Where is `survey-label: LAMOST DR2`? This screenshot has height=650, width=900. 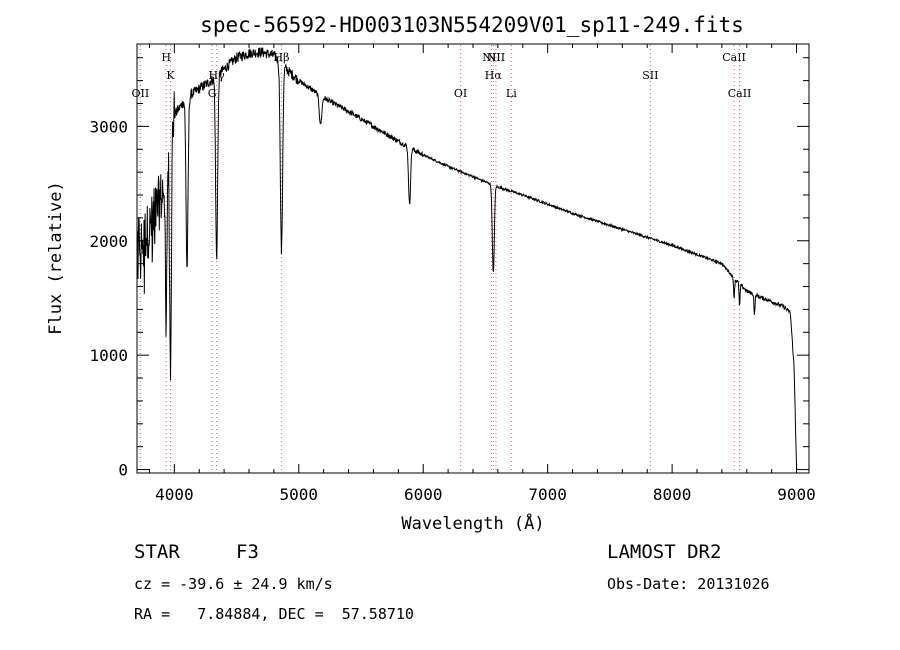 survey-label: LAMOST DR2 is located at coordinates (664, 552).